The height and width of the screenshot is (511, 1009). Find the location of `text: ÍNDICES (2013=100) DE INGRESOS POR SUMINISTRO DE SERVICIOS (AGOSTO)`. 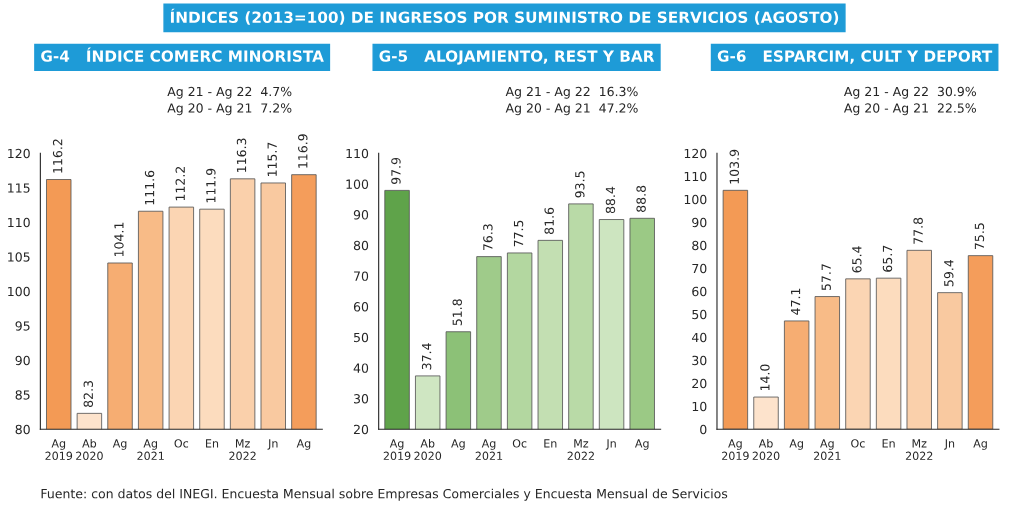

text: ÍNDICES (2013=100) DE INGRESOS POR SUMINISTRO DE SERVICIOS (AGOSTO) is located at coordinates (504, 16).